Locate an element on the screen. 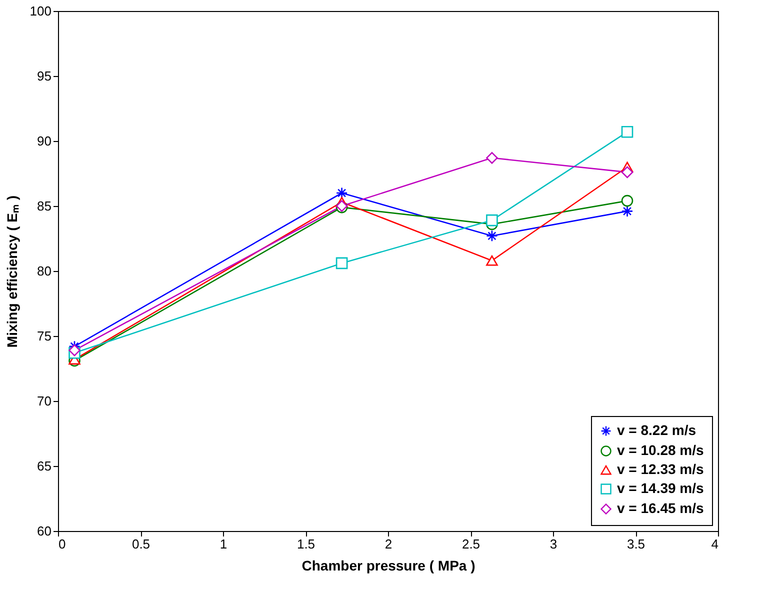 The image size is (764, 600). x-tick-label: 0.5 is located at coordinates (141, 544).